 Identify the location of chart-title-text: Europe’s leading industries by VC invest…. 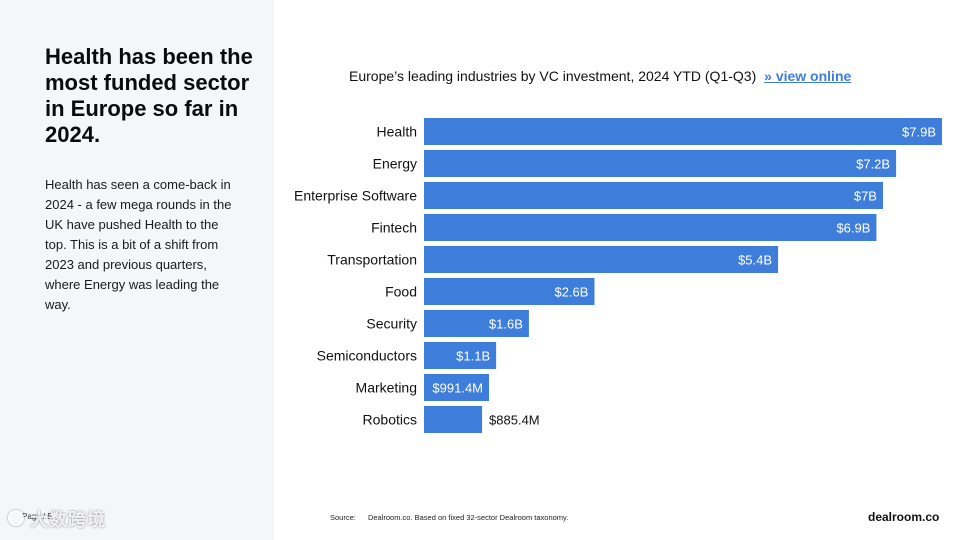
(553, 76).